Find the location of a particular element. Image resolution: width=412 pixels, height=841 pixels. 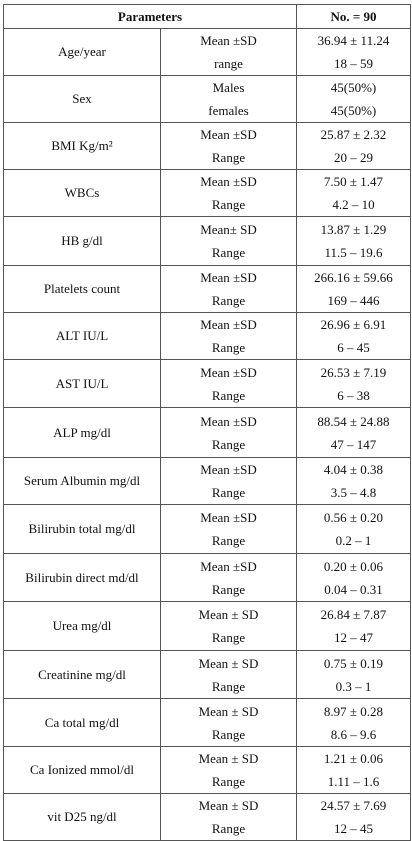

parameter-cell: Ca Ionized mmol/dl is located at coordinates (82, 770).